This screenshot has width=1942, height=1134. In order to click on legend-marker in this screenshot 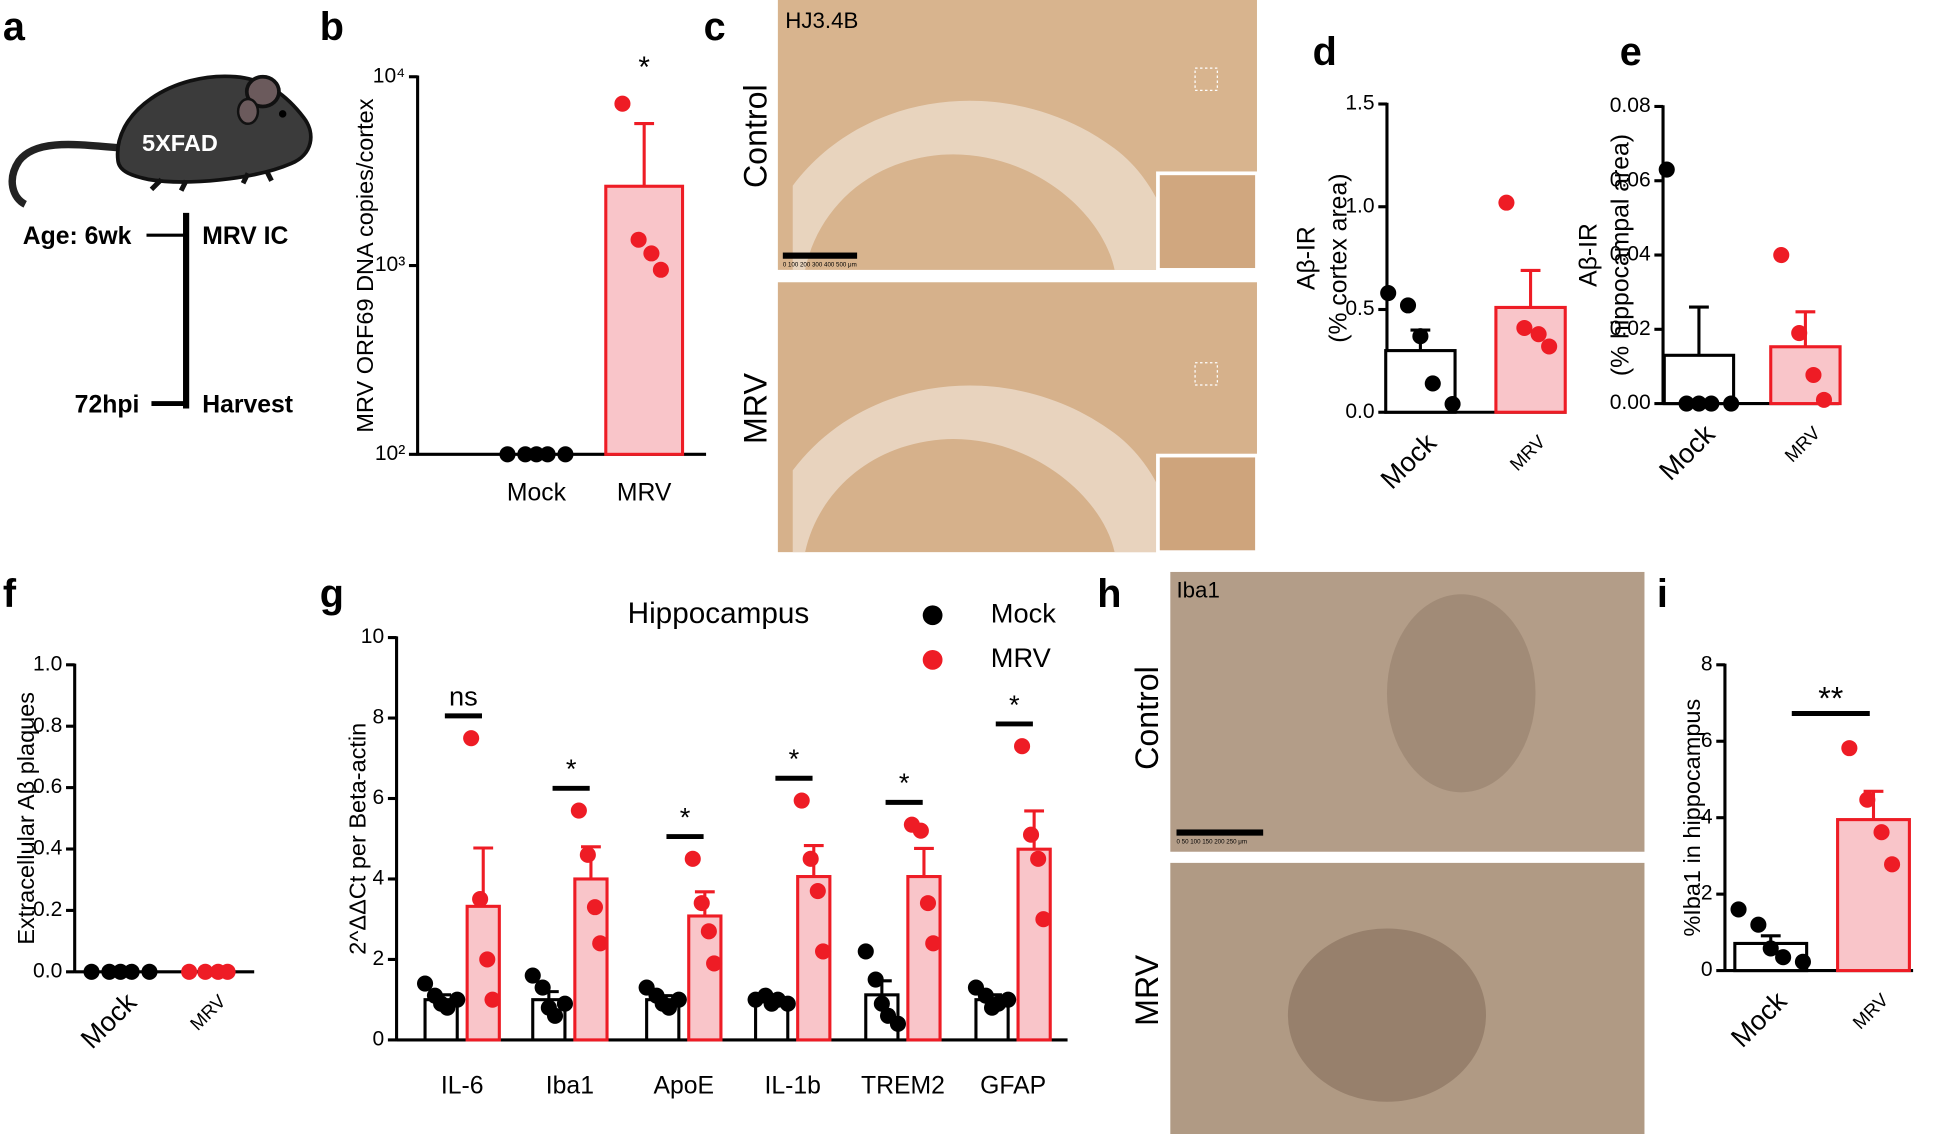, I will do `click(932, 659)`.